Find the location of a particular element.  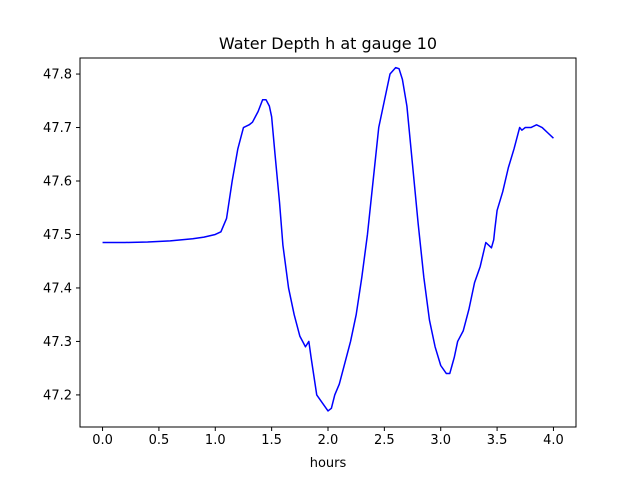

x-tick-label: 3.5 is located at coordinates (497, 440).